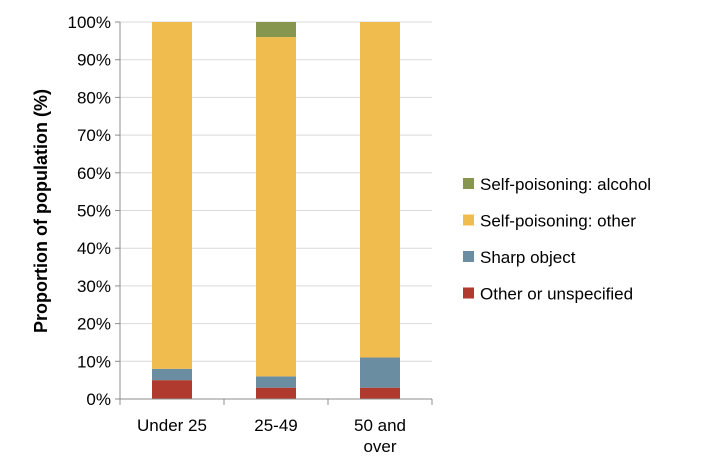 This screenshot has width=709, height=473. What do you see at coordinates (94, 324) in the screenshot?
I see `y-tick-label: 20%` at bounding box center [94, 324].